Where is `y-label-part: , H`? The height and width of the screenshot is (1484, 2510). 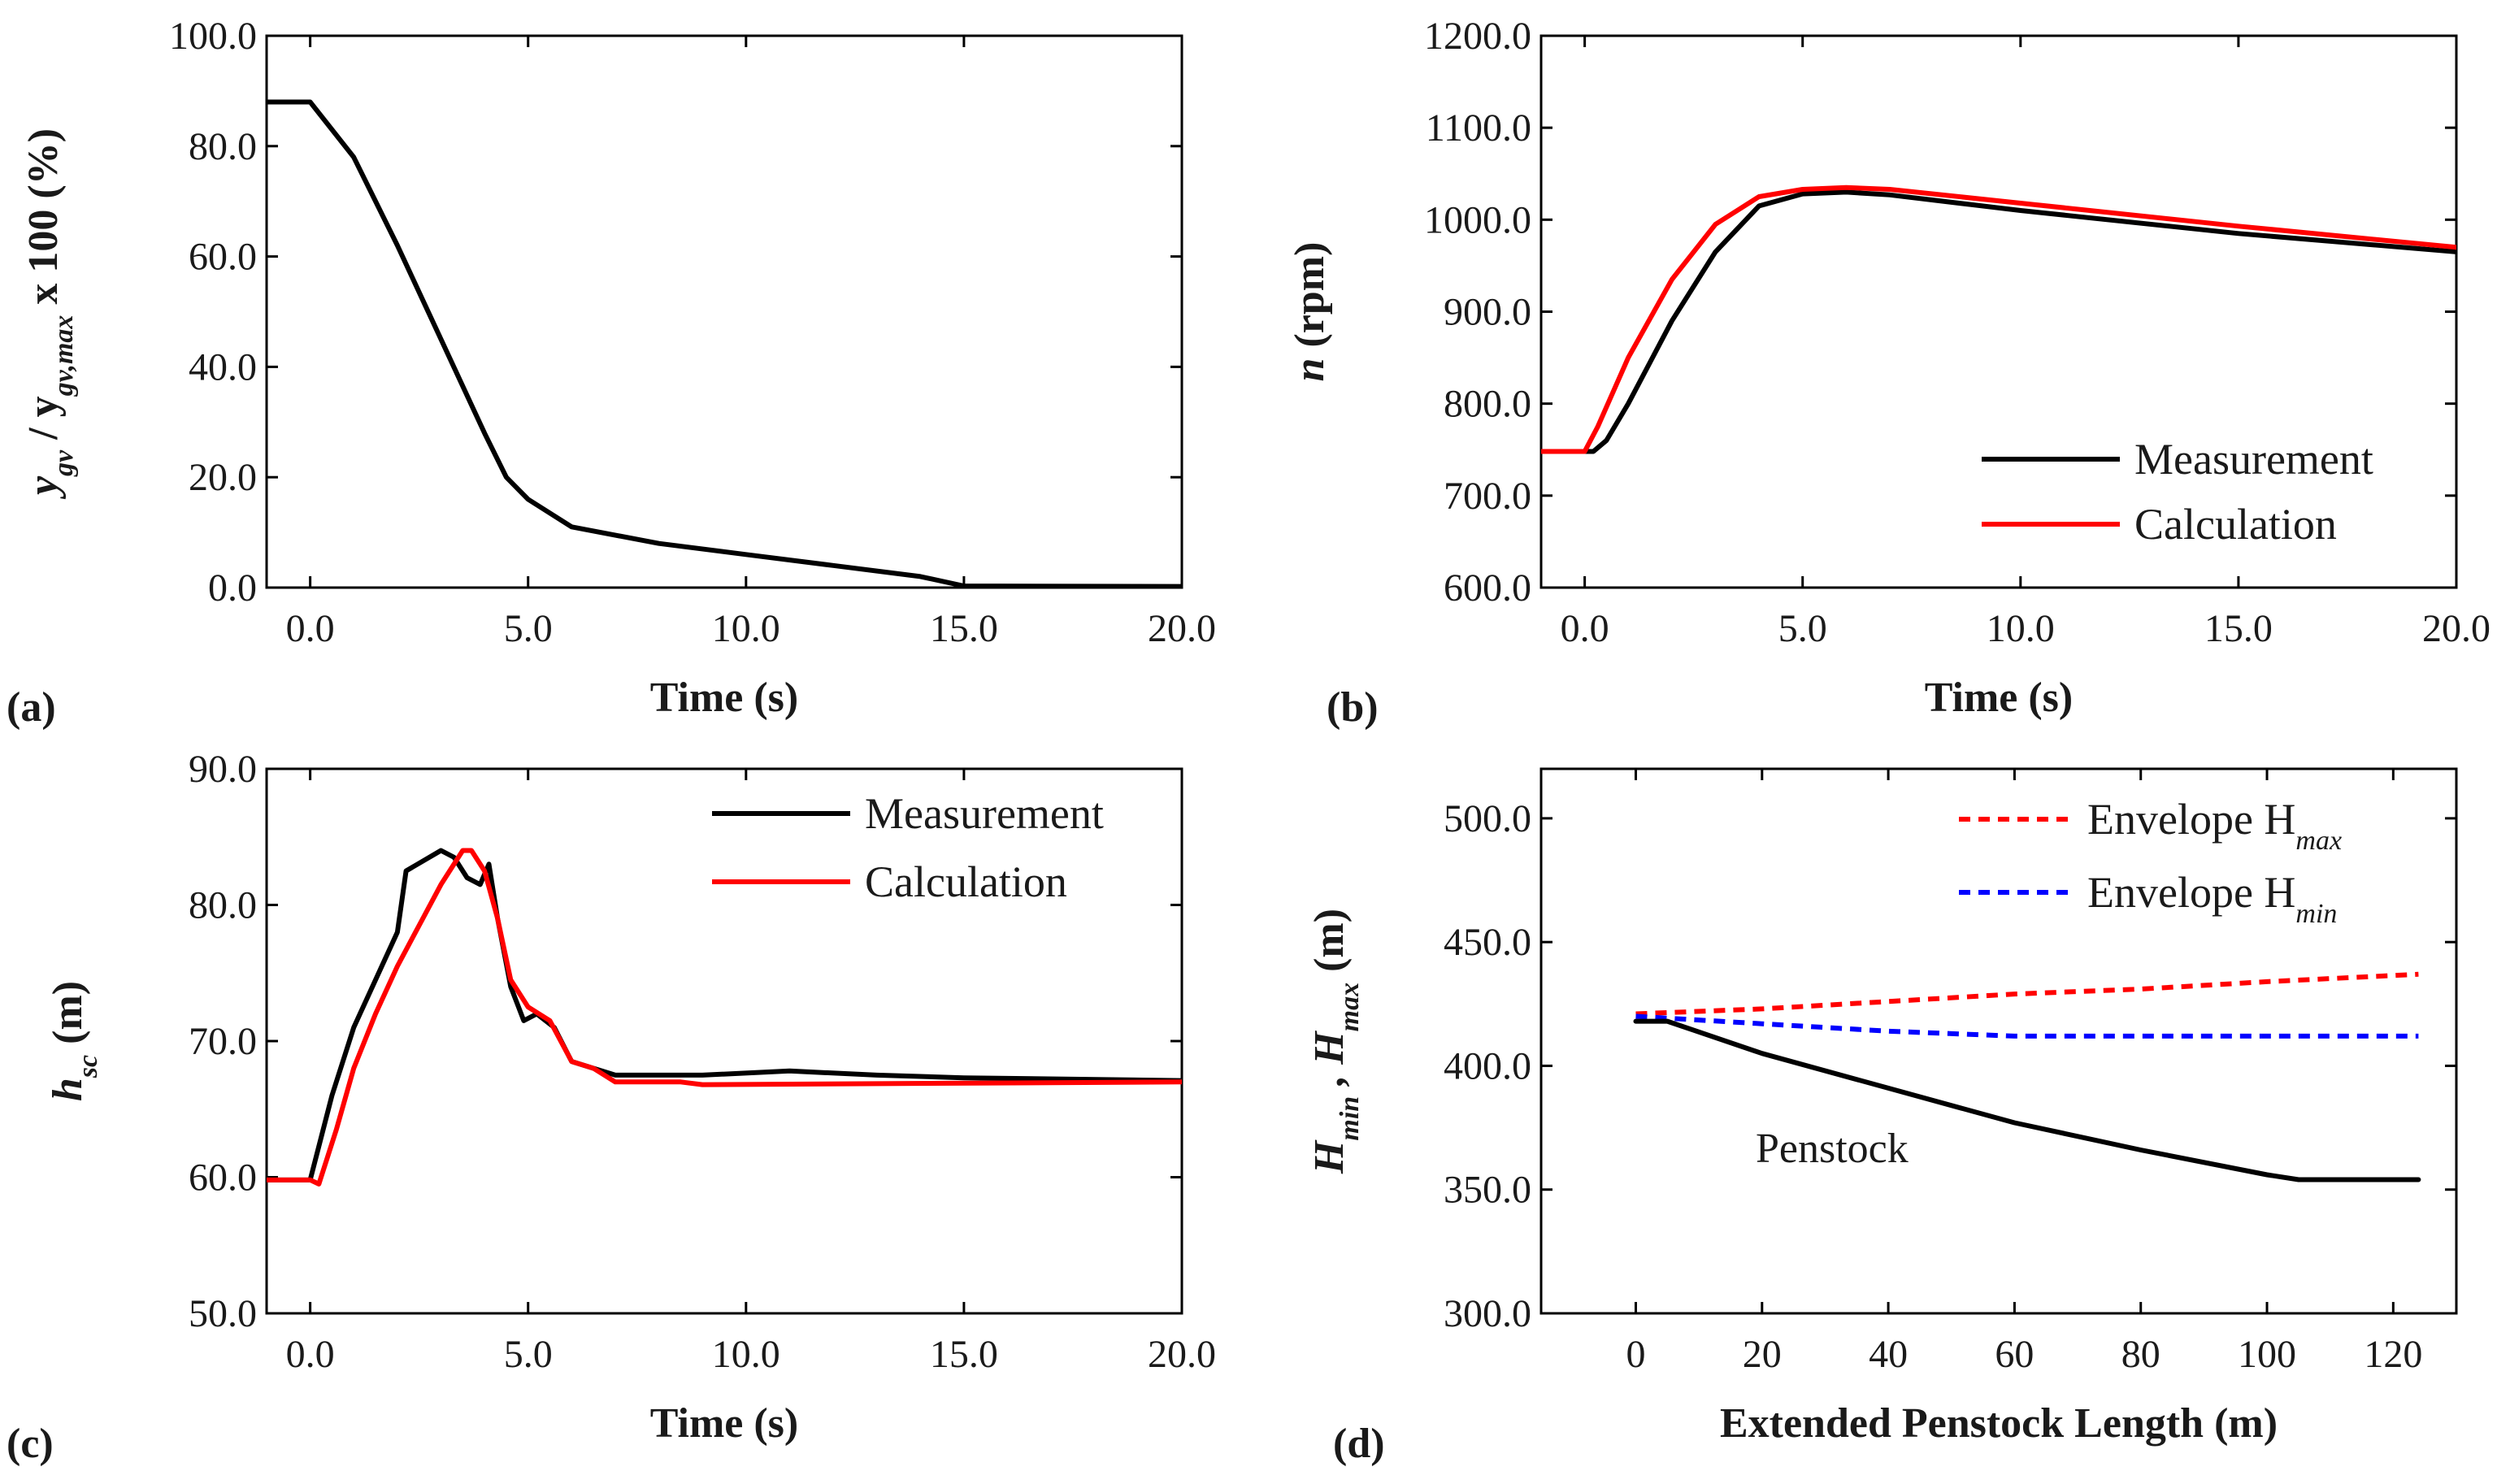 y-label-part: , H is located at coordinates (1329, 1063).